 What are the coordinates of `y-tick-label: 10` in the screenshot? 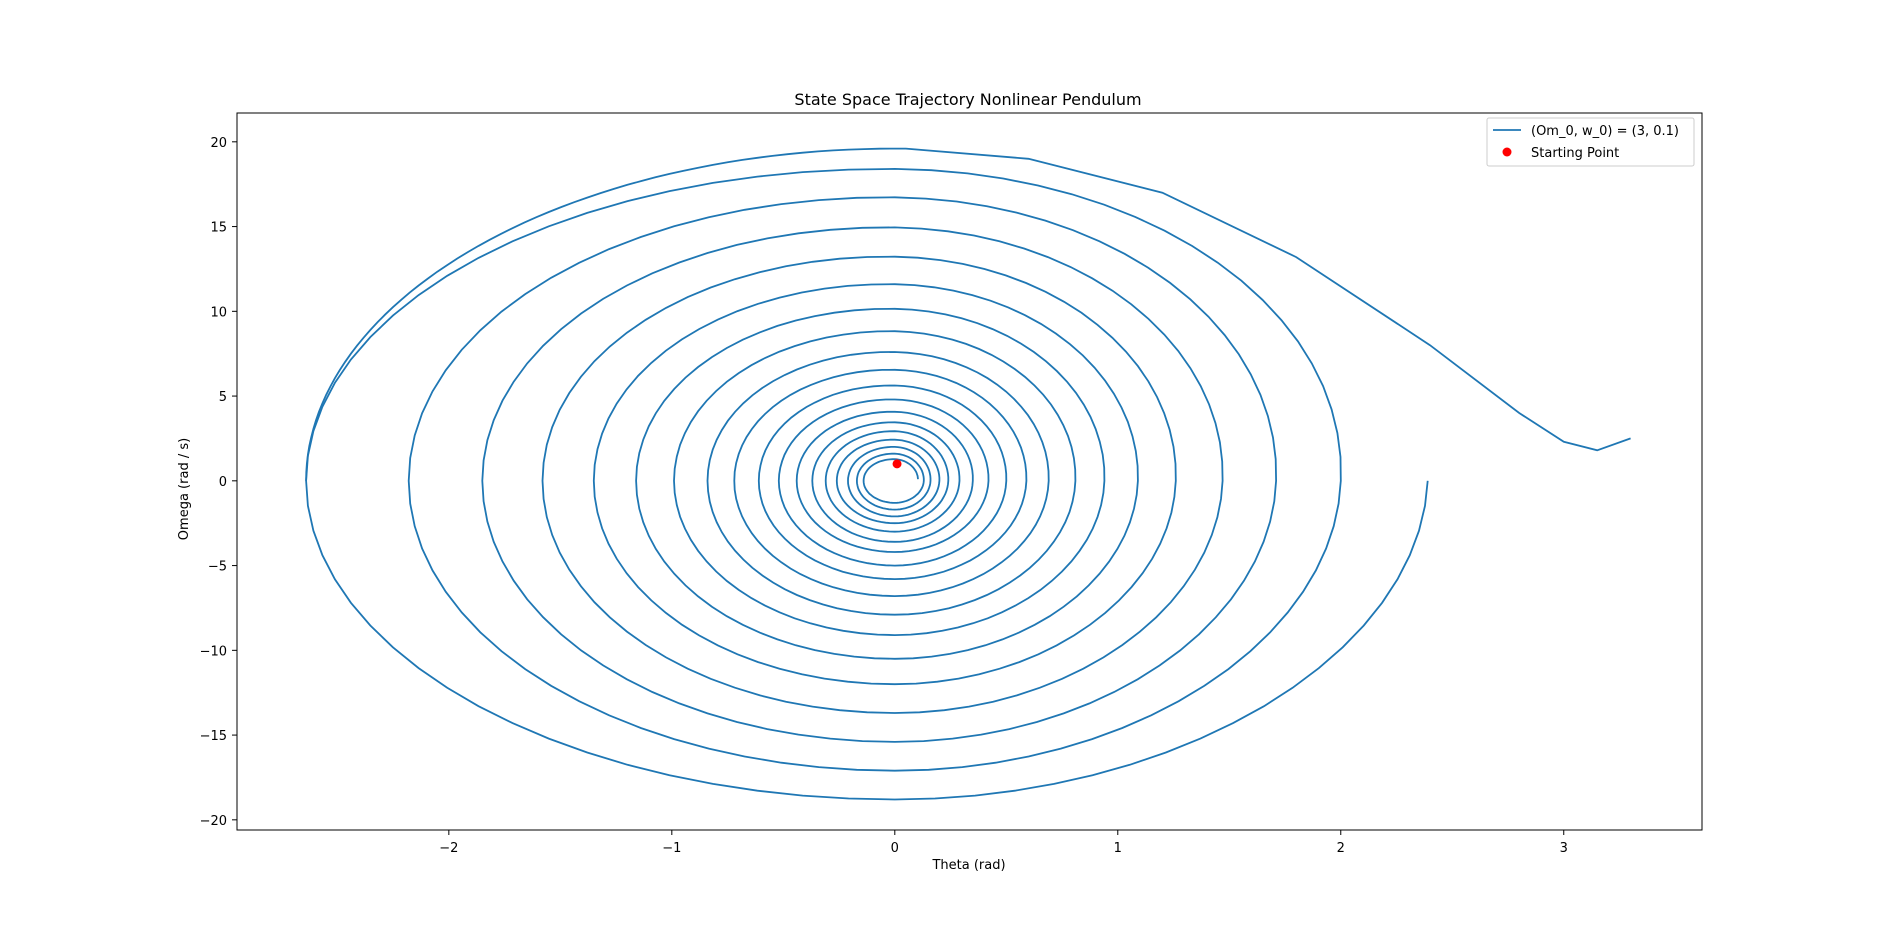 It's located at (218, 312).